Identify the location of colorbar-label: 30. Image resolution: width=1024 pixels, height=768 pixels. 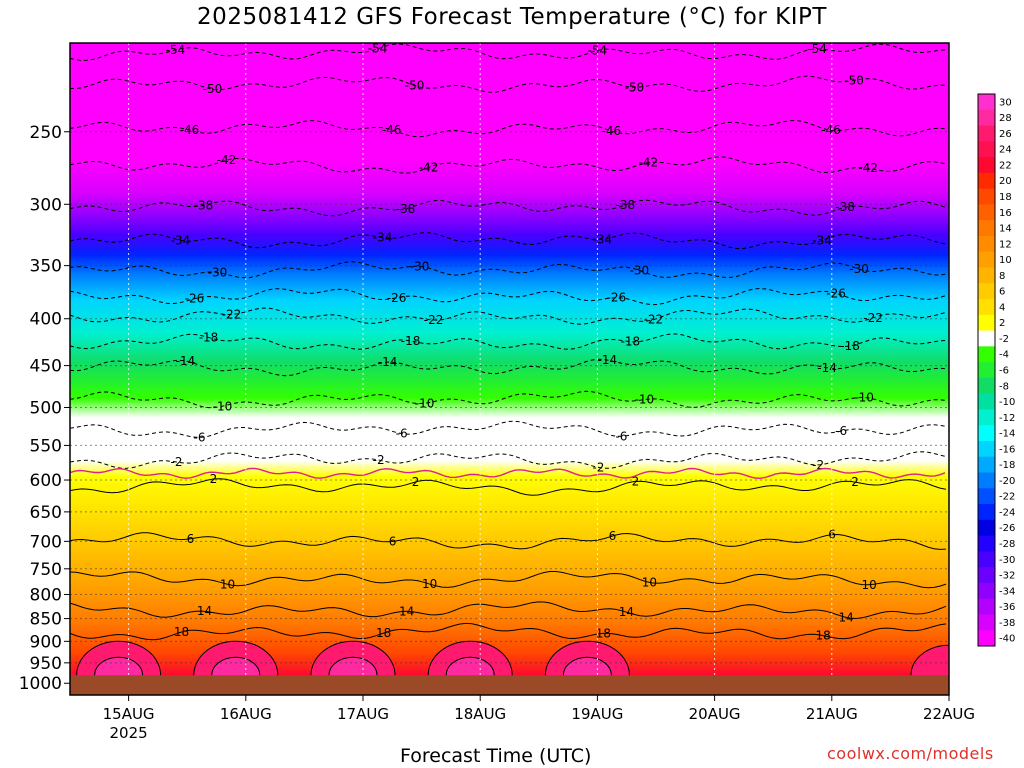
(1005, 102).